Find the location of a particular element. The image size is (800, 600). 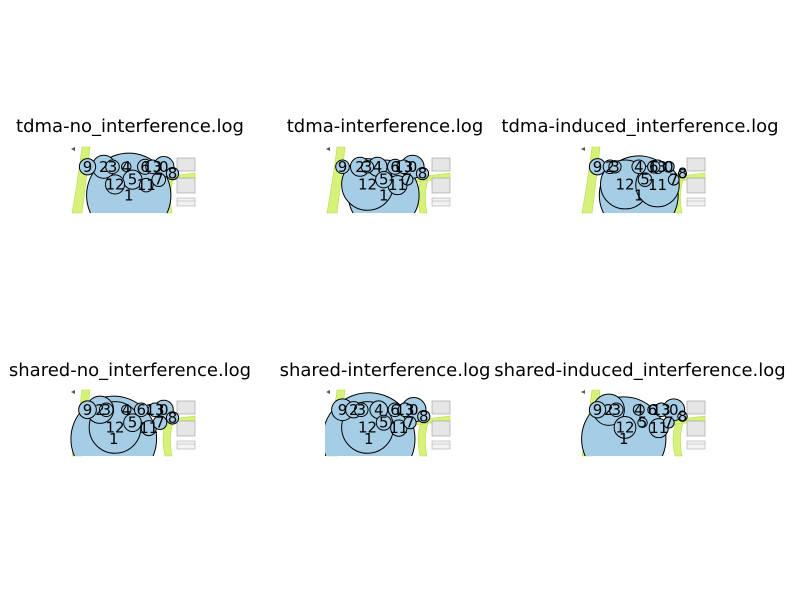

subplot-title: shared-no_interference.log is located at coordinates (130, 370).